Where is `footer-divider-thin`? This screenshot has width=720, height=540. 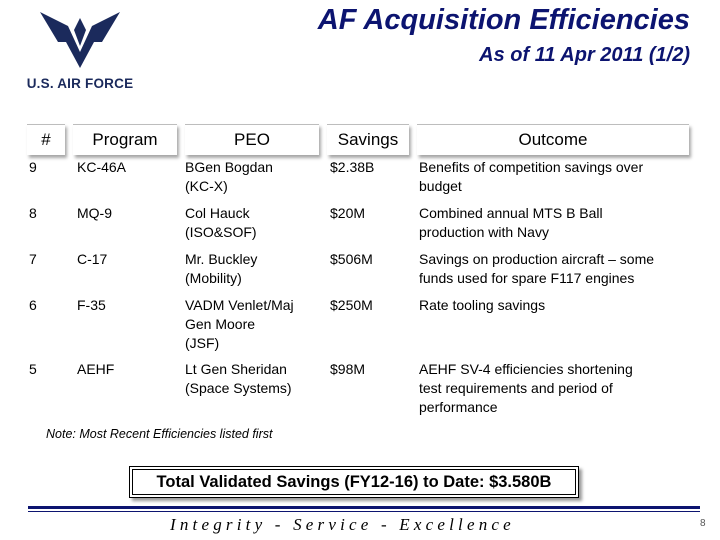
footer-divider-thin is located at coordinates (364, 511).